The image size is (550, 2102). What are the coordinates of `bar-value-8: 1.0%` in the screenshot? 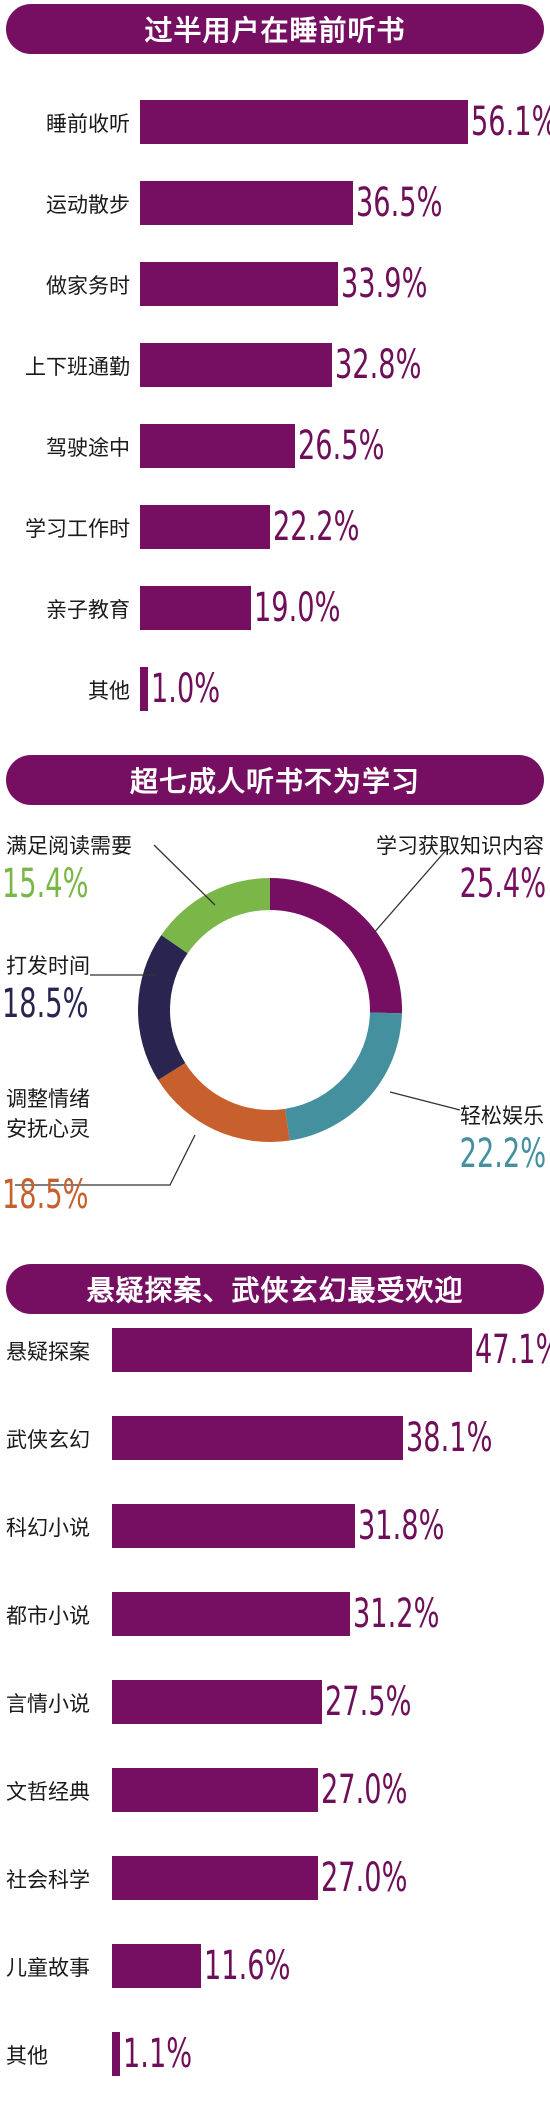 It's located at (186, 689).